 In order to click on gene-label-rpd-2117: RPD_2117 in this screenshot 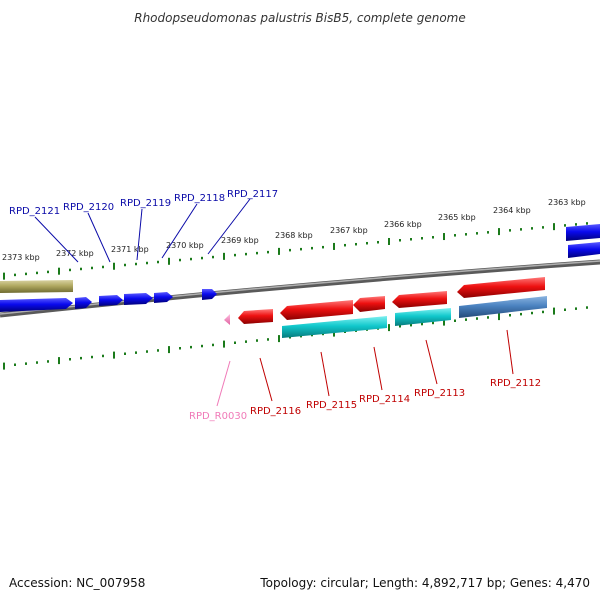, I will do `click(252, 194)`.